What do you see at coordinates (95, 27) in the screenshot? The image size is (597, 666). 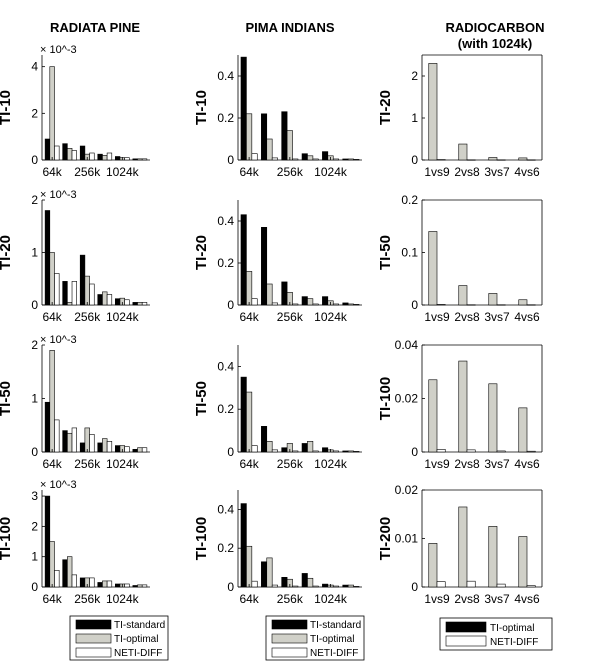 I see `col-title-radiata: RADIATA PINE` at bounding box center [95, 27].